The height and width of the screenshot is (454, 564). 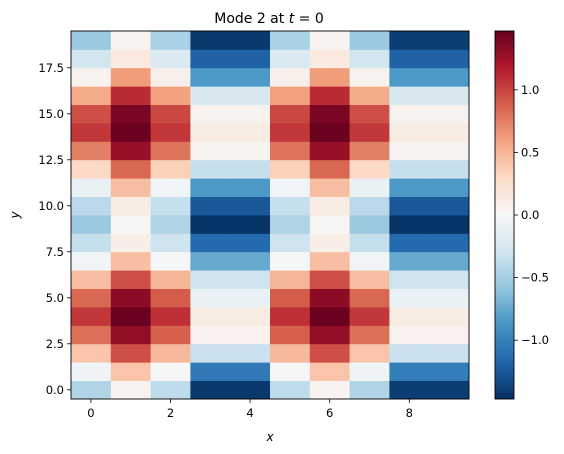 I want to click on colorbar, so click(x=504, y=215).